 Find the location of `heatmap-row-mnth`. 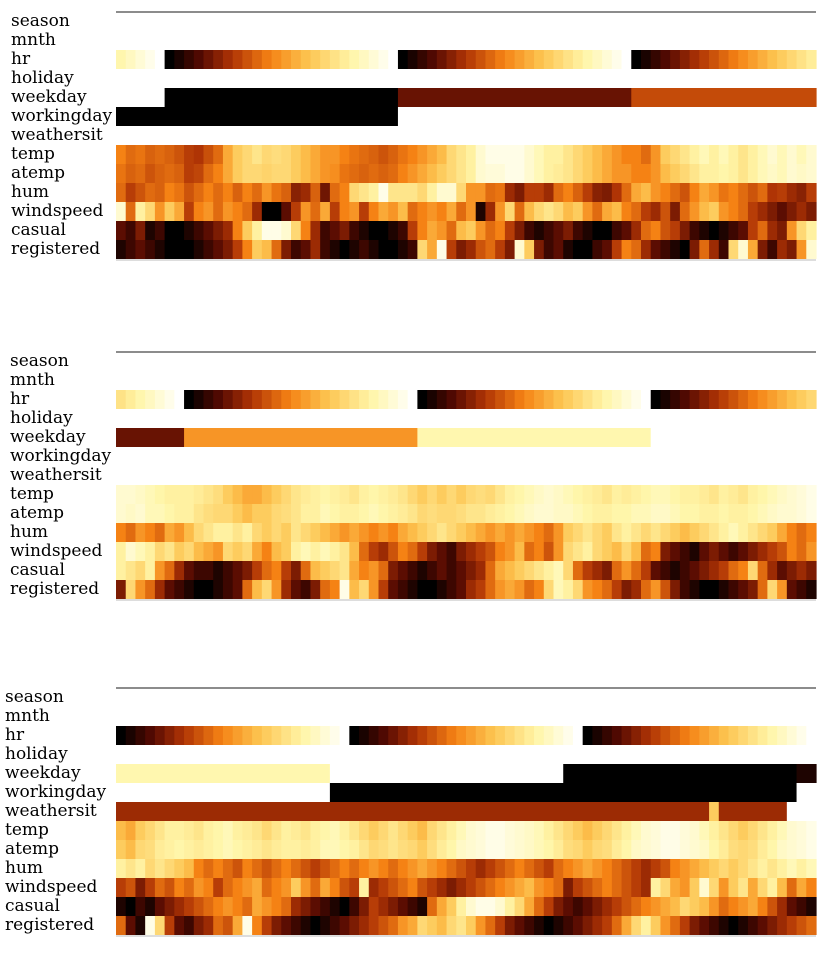

heatmap-row-mnth is located at coordinates (466, 40).